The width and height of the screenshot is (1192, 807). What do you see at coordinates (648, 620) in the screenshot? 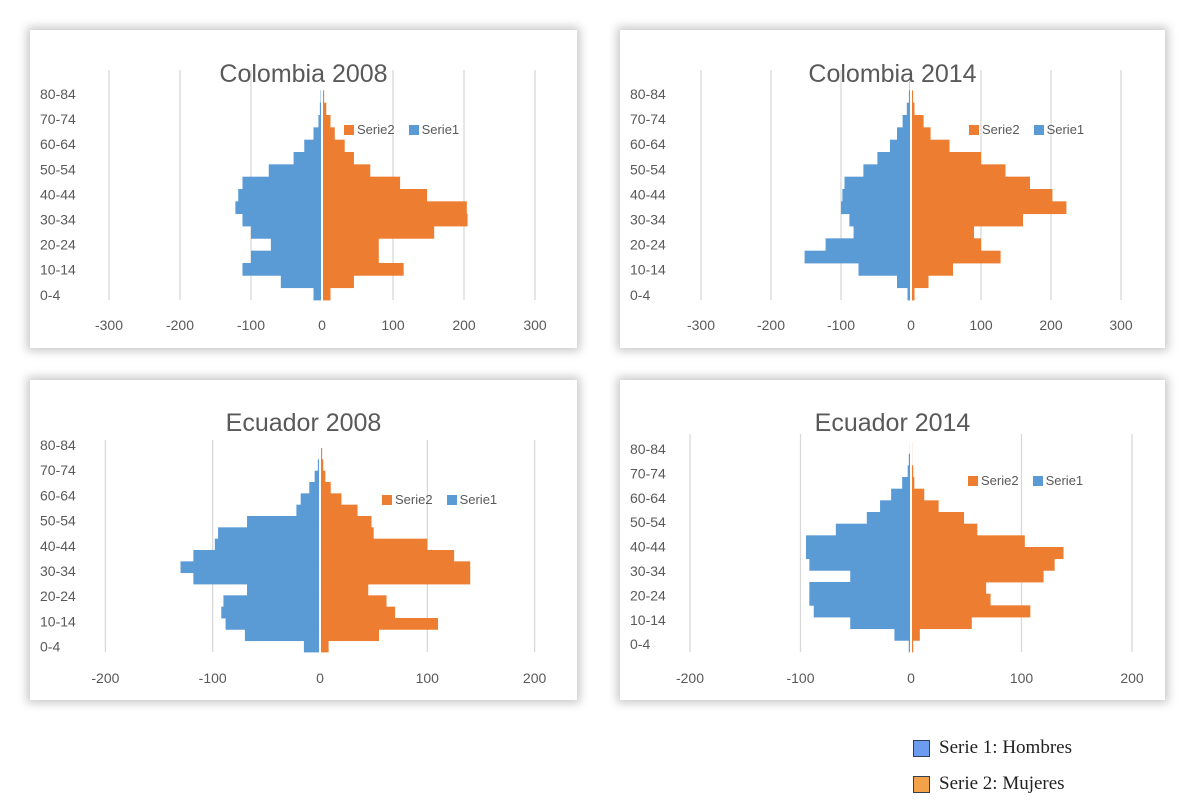
I see `y-tick-label: 10-14` at bounding box center [648, 620].